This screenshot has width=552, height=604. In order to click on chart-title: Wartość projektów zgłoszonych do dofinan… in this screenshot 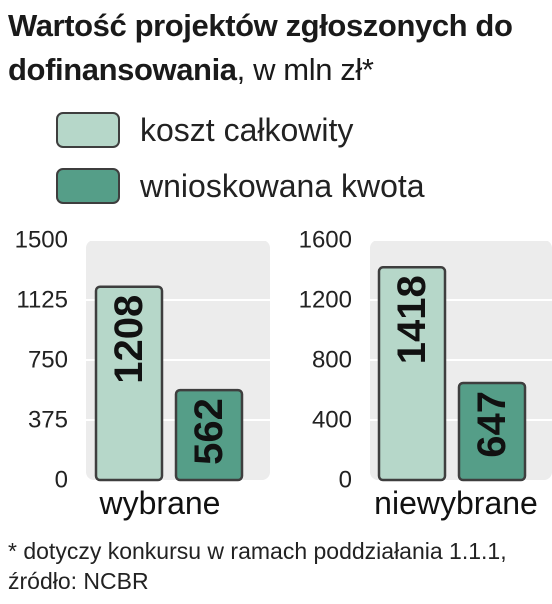, I will do `click(278, 48)`.